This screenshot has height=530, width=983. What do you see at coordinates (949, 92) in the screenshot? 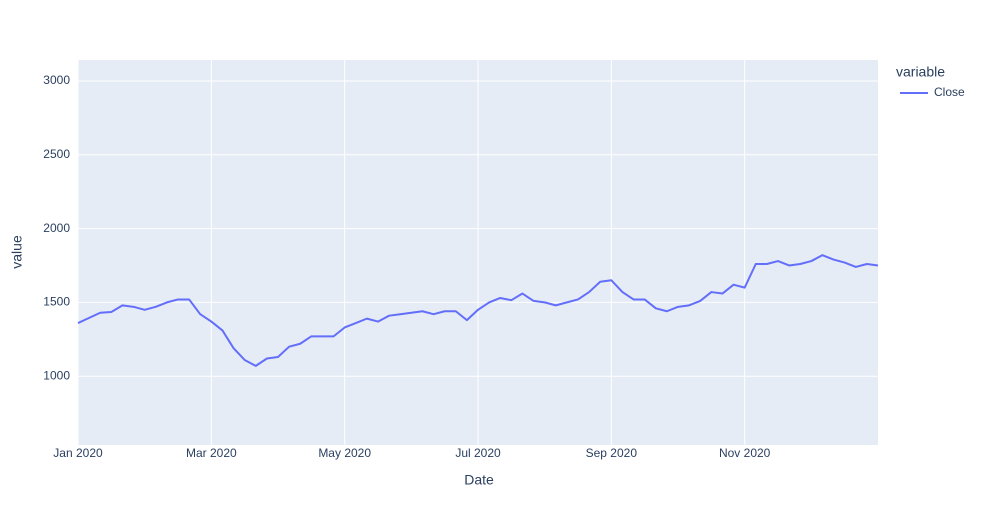
I see `legend-label: Close` at bounding box center [949, 92].